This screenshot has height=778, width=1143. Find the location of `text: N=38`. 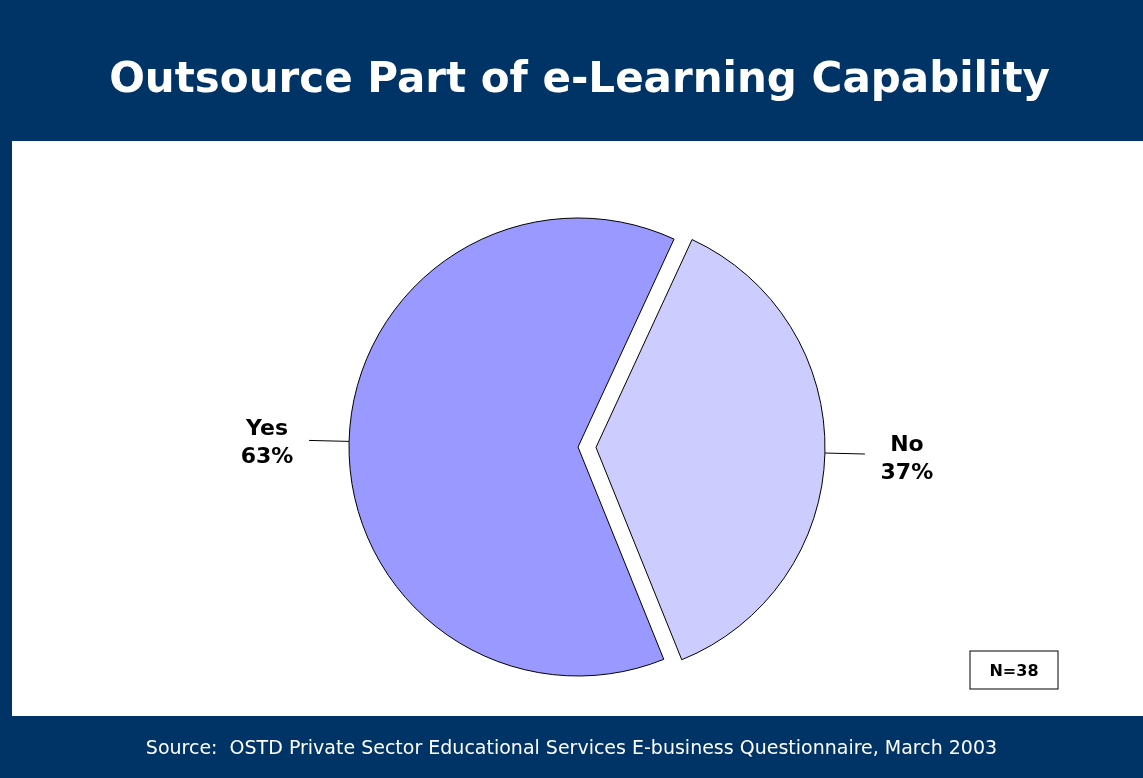

text: N=38 is located at coordinates (1014, 670).